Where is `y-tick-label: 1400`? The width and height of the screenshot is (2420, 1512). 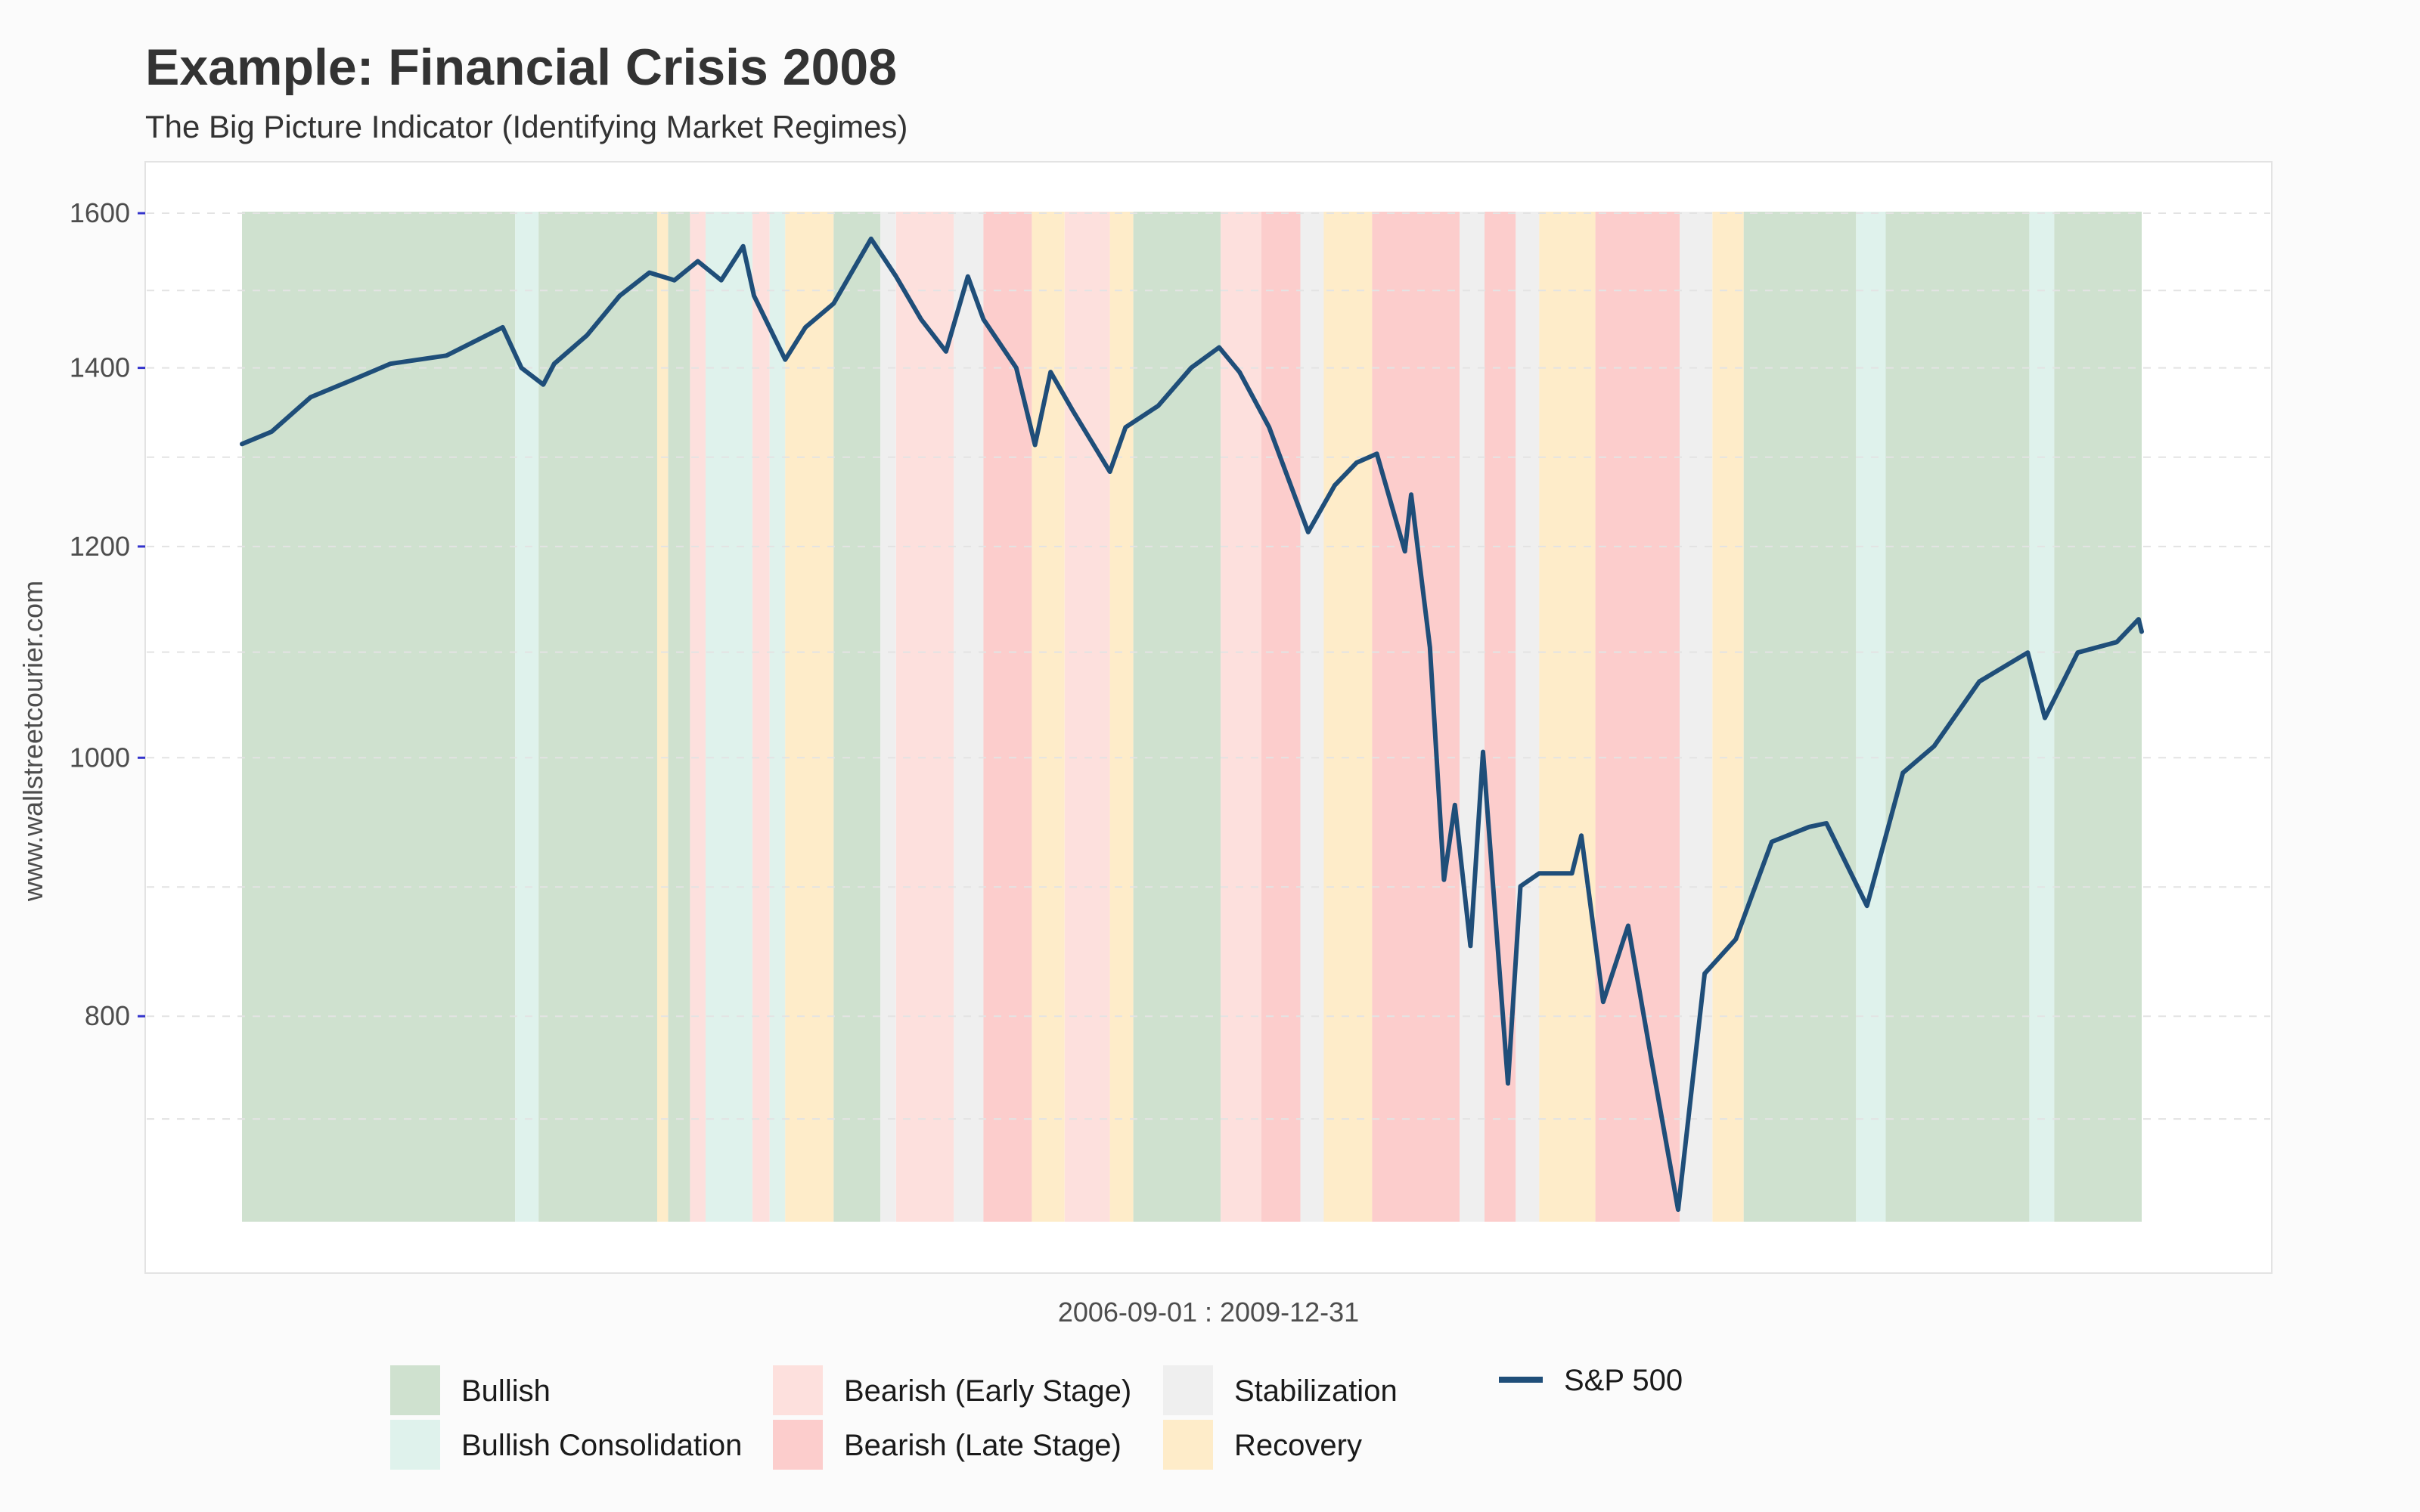 y-tick-label: 1400 is located at coordinates (100, 367).